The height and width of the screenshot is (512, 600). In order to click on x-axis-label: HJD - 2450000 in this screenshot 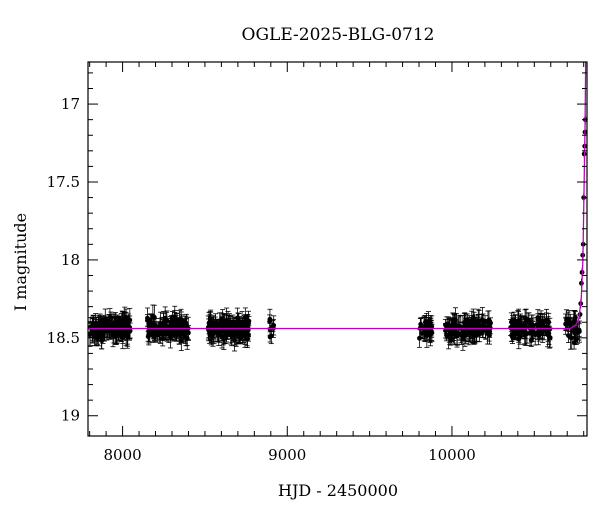, I will do `click(338, 490)`.